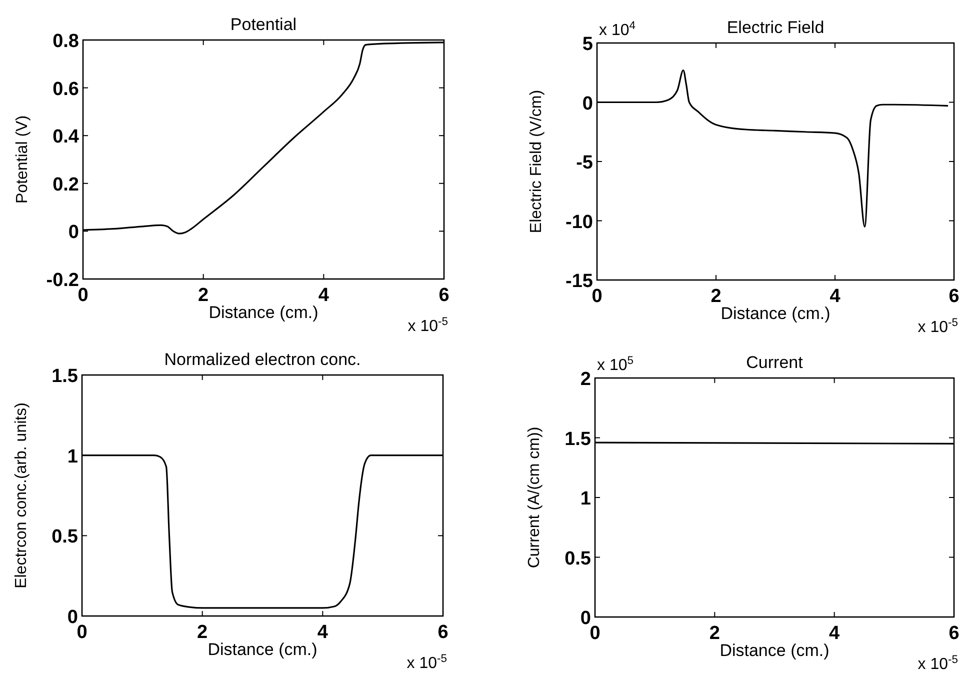 The height and width of the screenshot is (677, 961). Describe the element at coordinates (22, 159) in the screenshot. I see `y-axis-title: Potential (V)` at that location.